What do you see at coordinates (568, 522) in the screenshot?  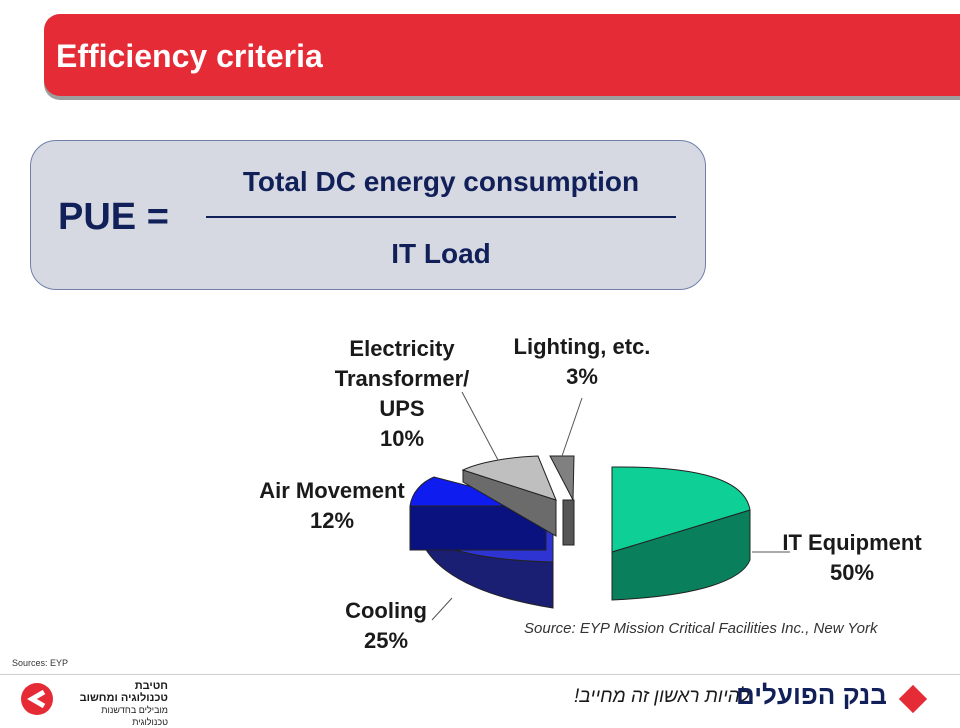 I see `slice-lighting-side` at bounding box center [568, 522].